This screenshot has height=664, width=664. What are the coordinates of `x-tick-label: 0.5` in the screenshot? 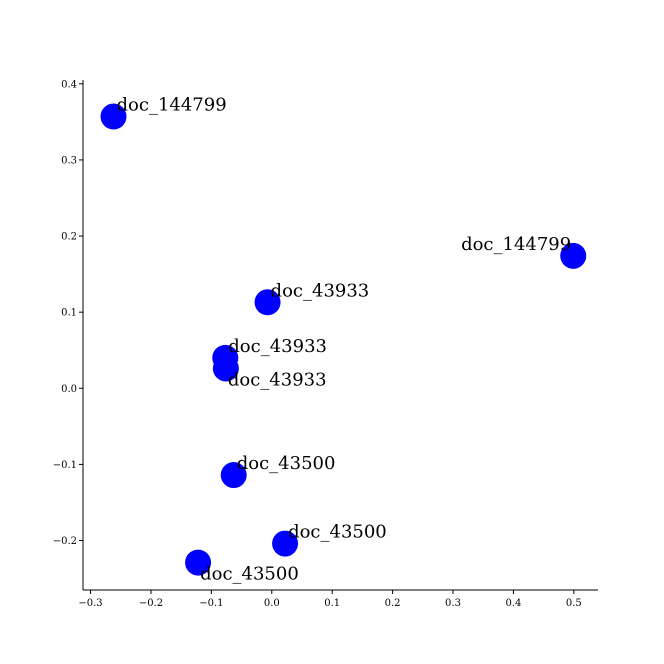 It's located at (574, 603).